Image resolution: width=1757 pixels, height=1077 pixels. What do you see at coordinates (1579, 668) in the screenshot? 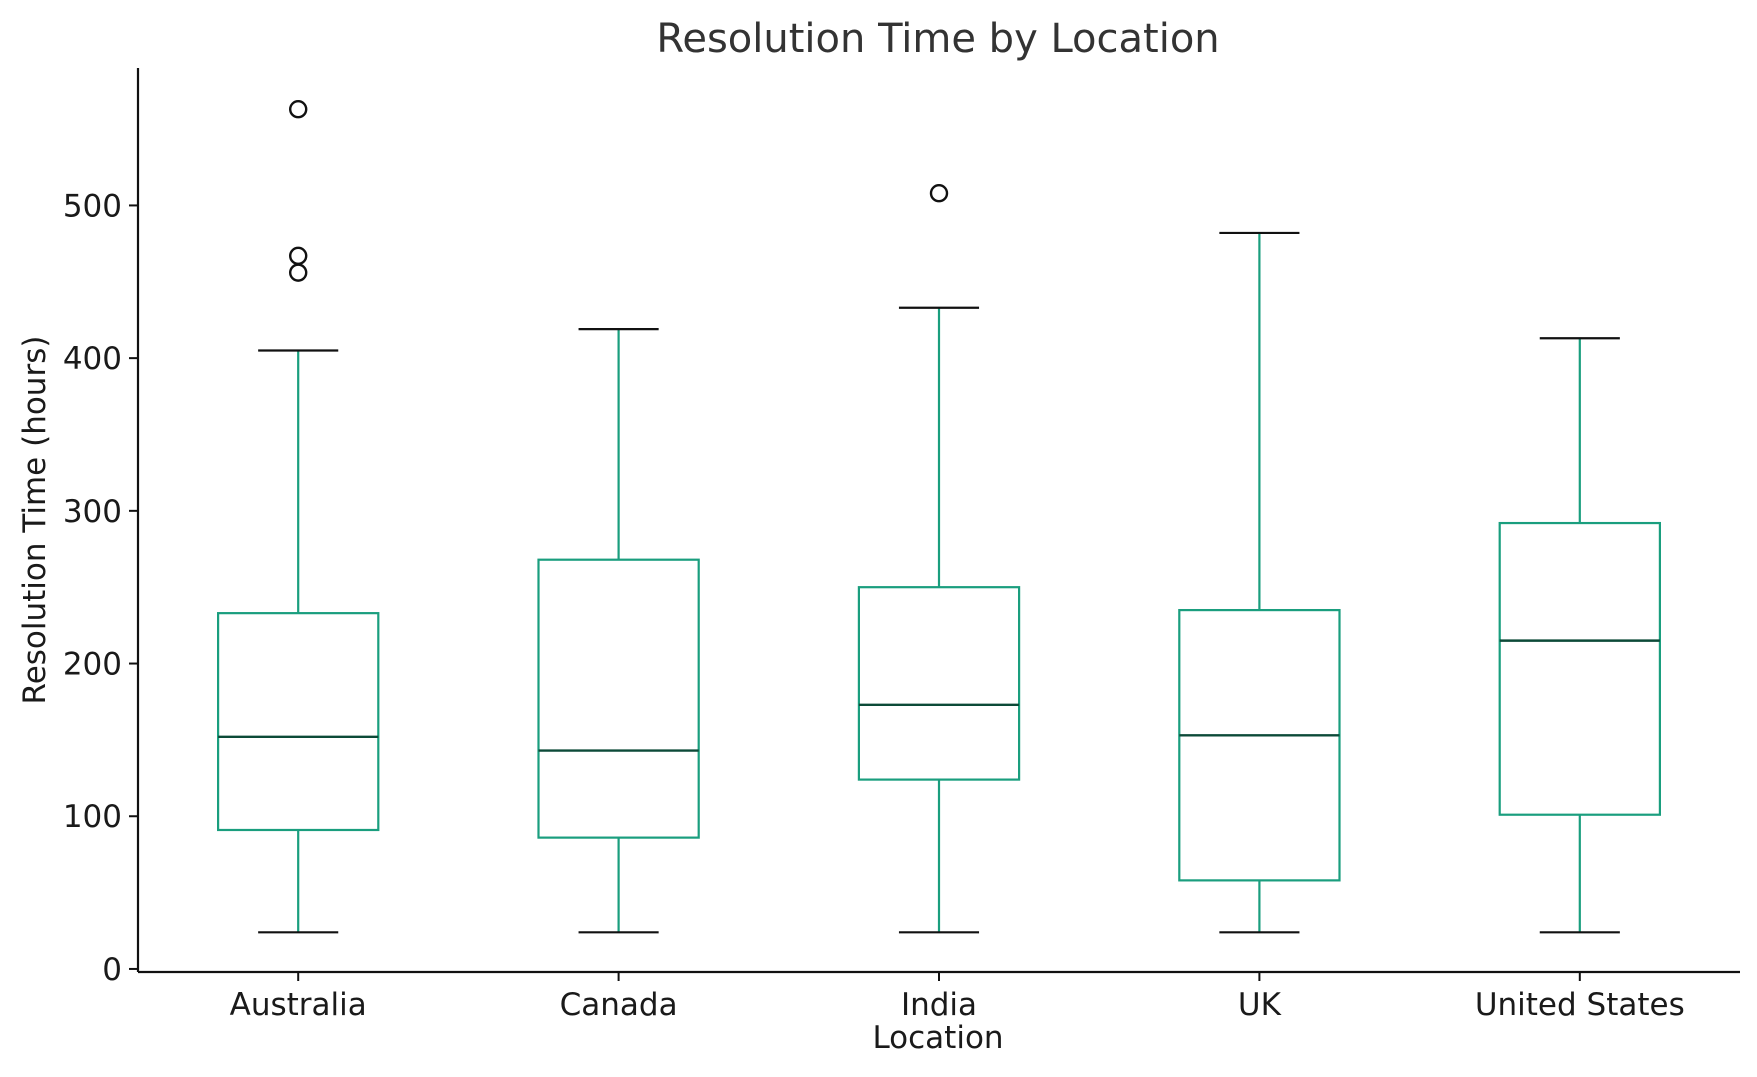
I see `box-united-states` at bounding box center [1579, 668].